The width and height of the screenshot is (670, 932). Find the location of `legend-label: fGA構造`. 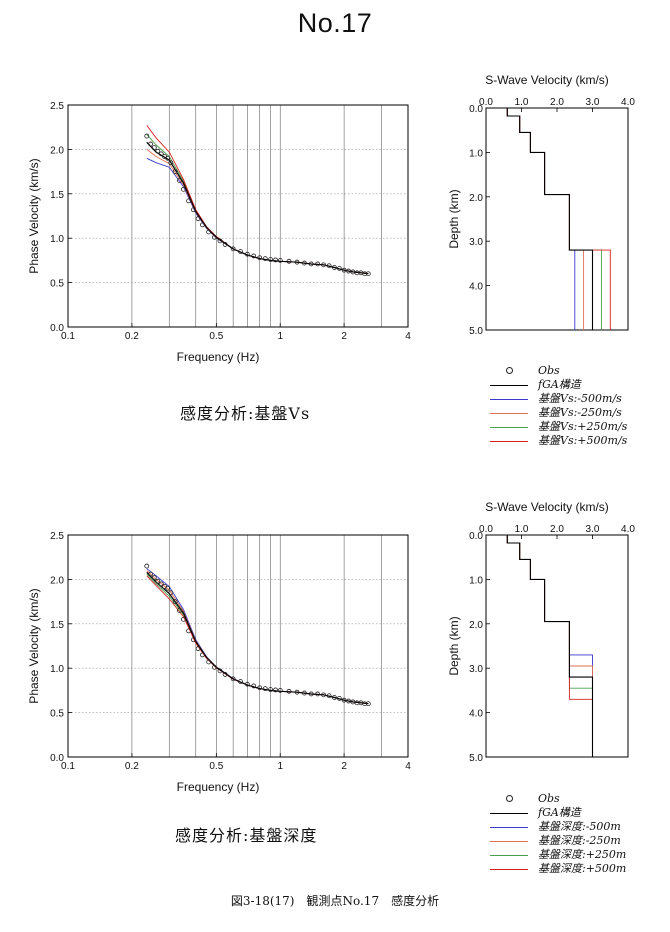

legend-label: fGA構造 is located at coordinates (559, 812).